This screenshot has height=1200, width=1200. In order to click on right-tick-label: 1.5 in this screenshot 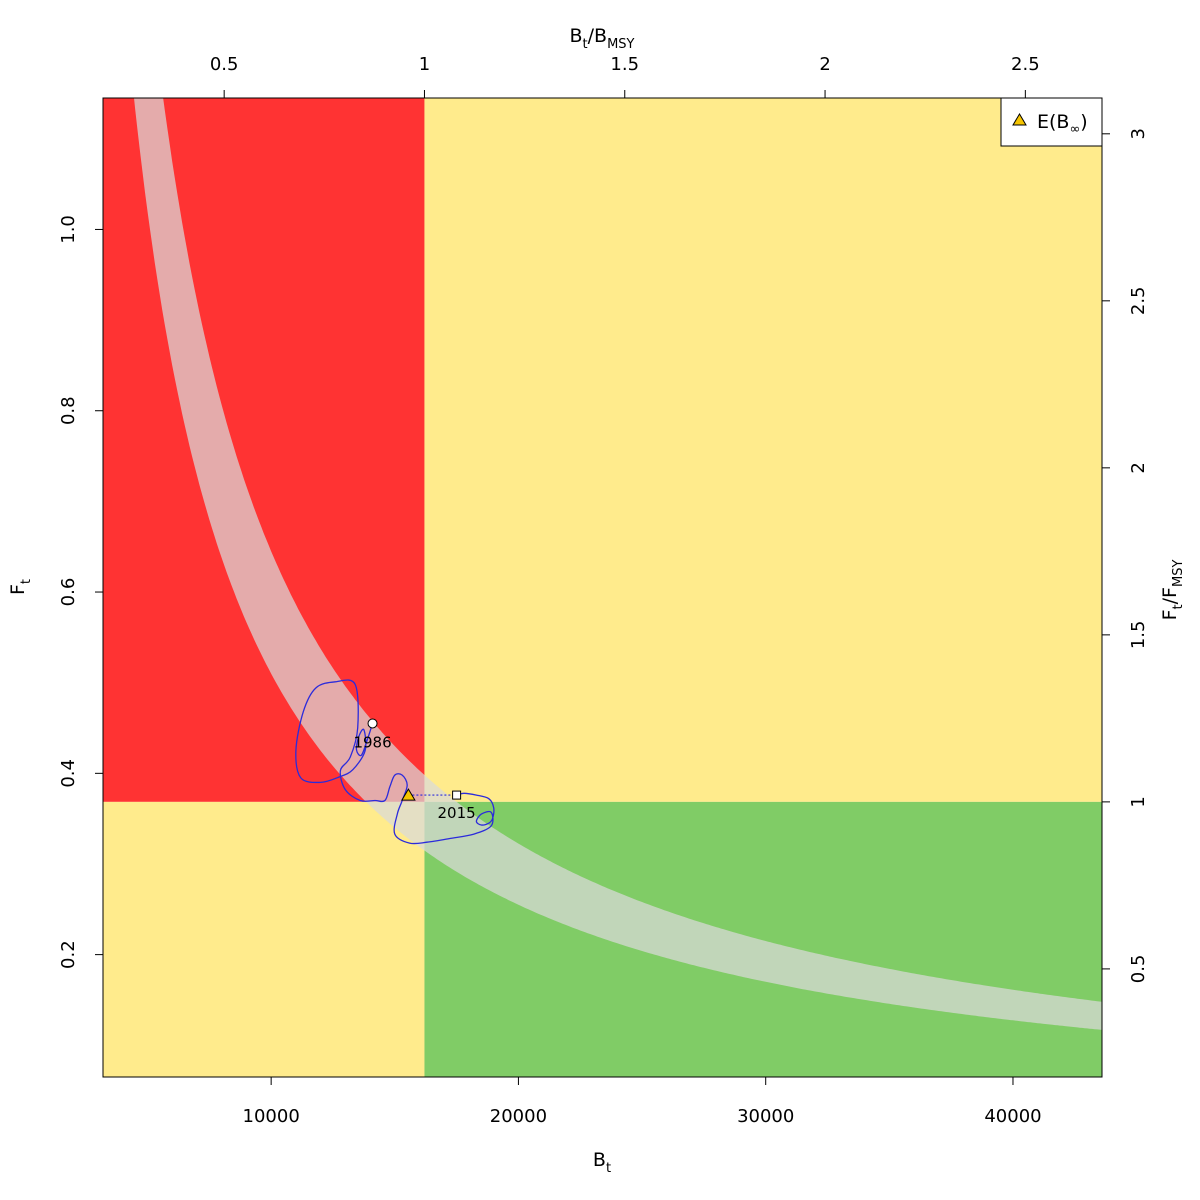, I will do `click(1138, 635)`.